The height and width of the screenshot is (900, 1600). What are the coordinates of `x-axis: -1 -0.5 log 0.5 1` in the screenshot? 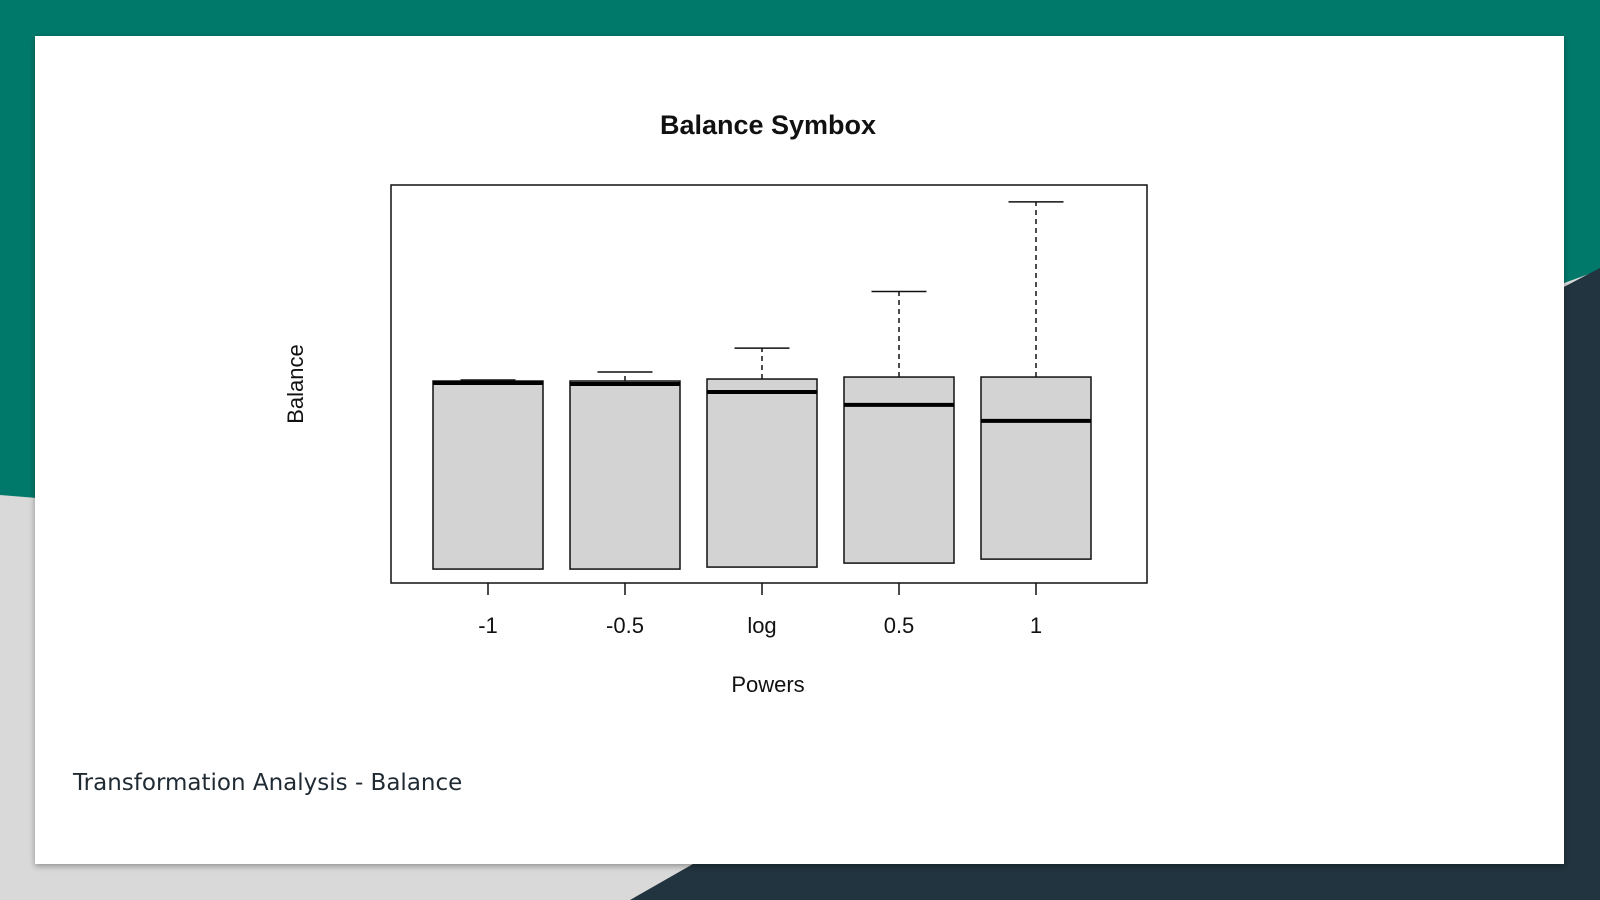 It's located at (760, 610).